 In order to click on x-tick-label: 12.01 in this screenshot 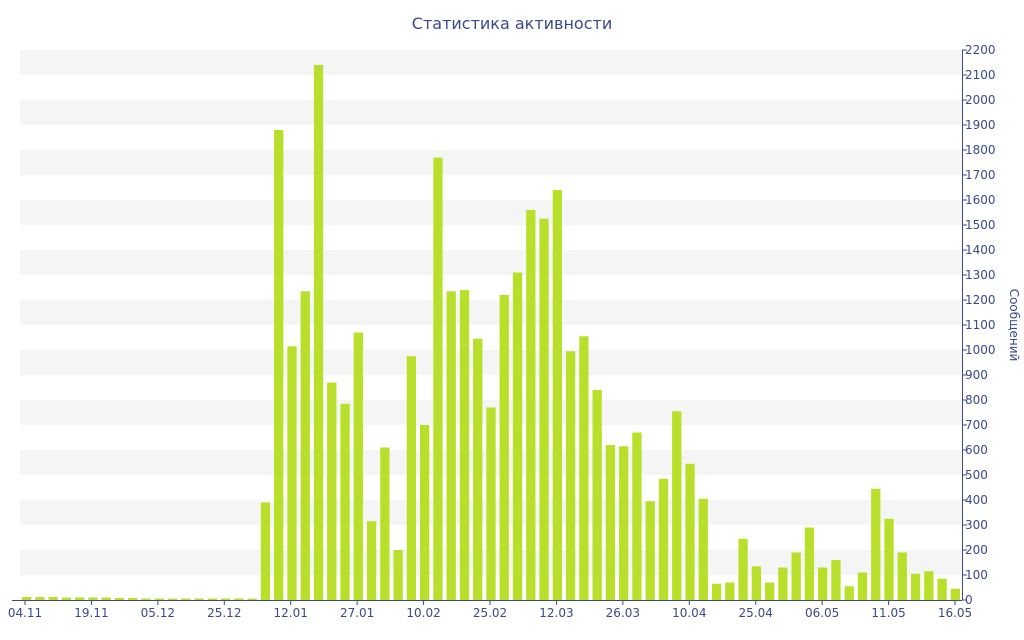, I will do `click(291, 613)`.